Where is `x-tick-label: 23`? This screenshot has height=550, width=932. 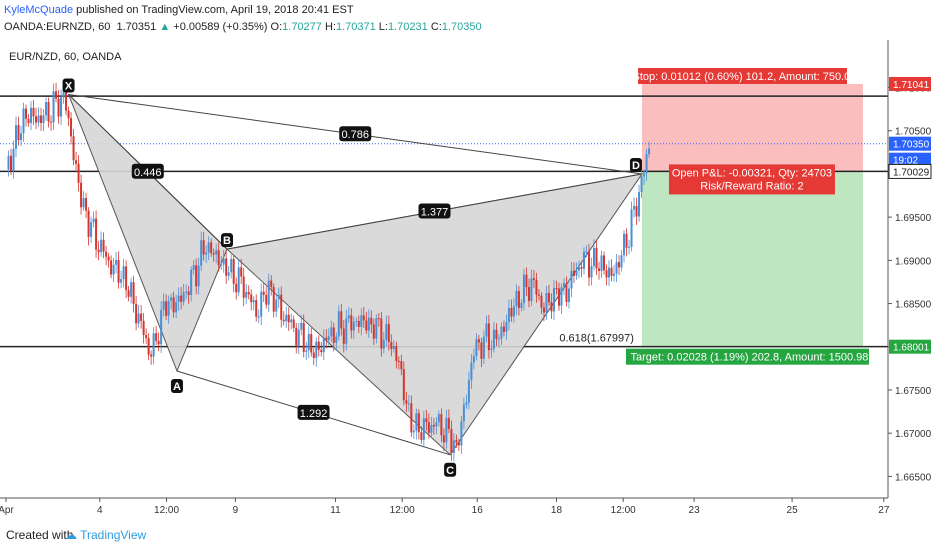 x-tick-label: 23 is located at coordinates (695, 510).